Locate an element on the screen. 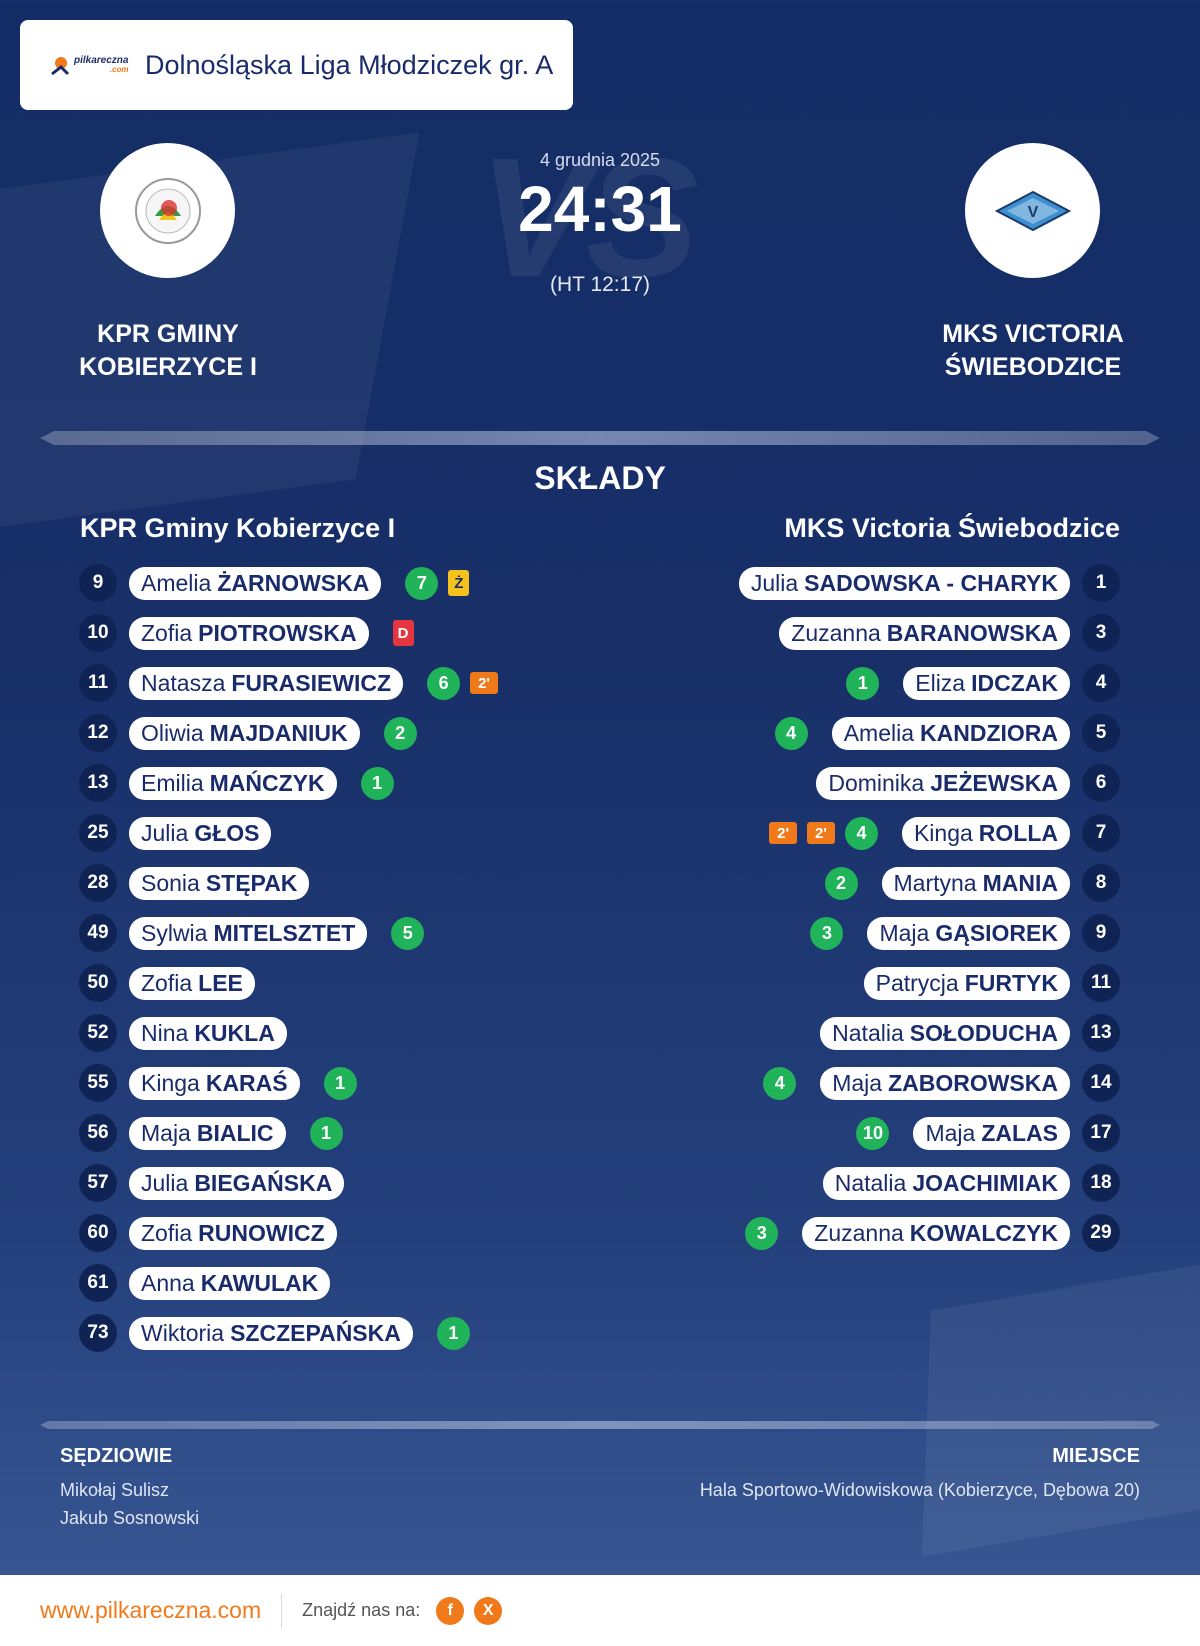 The image size is (1200, 1646). kobierzyce-crest-icon is located at coordinates (167, 210).